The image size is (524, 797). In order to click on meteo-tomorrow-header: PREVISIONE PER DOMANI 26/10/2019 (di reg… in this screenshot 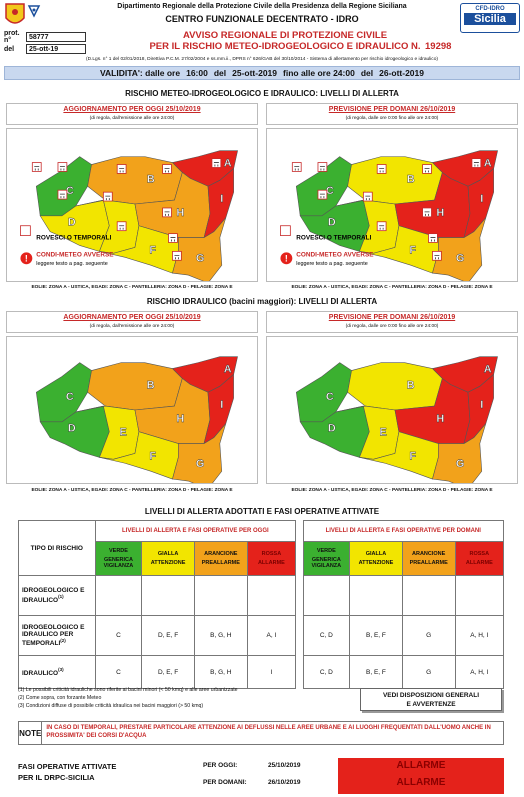, I will do `click(392, 114)`.